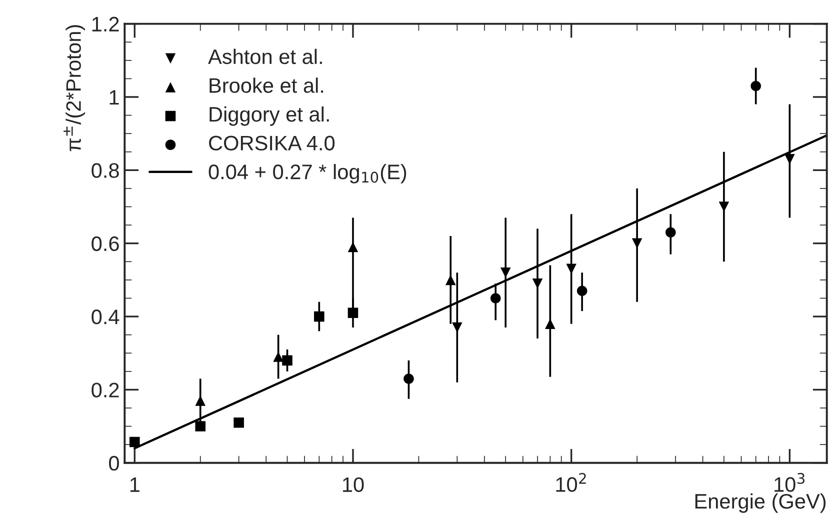  Describe the element at coordinates (114, 97) in the screenshot. I see `y-tick-label: 1` at that location.